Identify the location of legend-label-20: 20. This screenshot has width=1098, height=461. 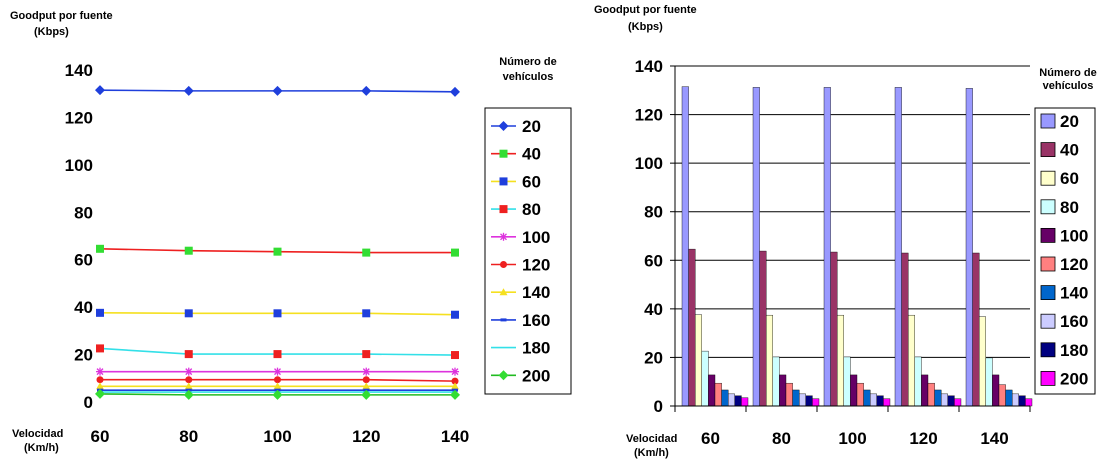
(531, 126).